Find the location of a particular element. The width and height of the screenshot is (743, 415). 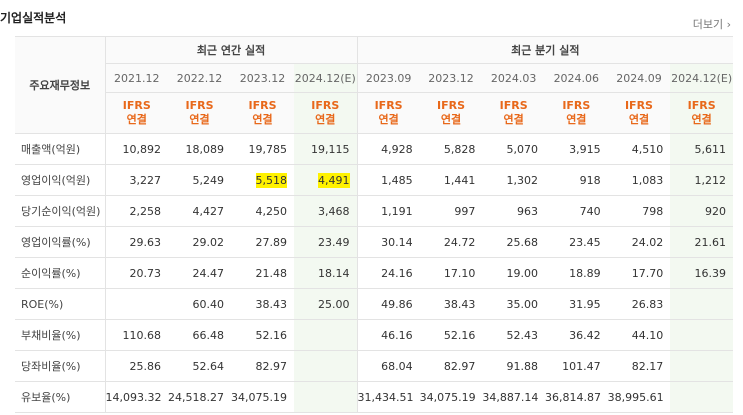

cell: 5,518 is located at coordinates (262, 180).